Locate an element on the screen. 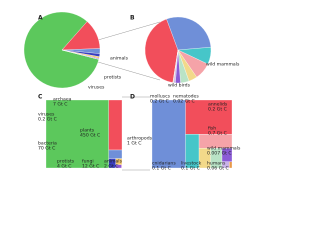  cell-name: arthropods is located at coordinates (140, 139).